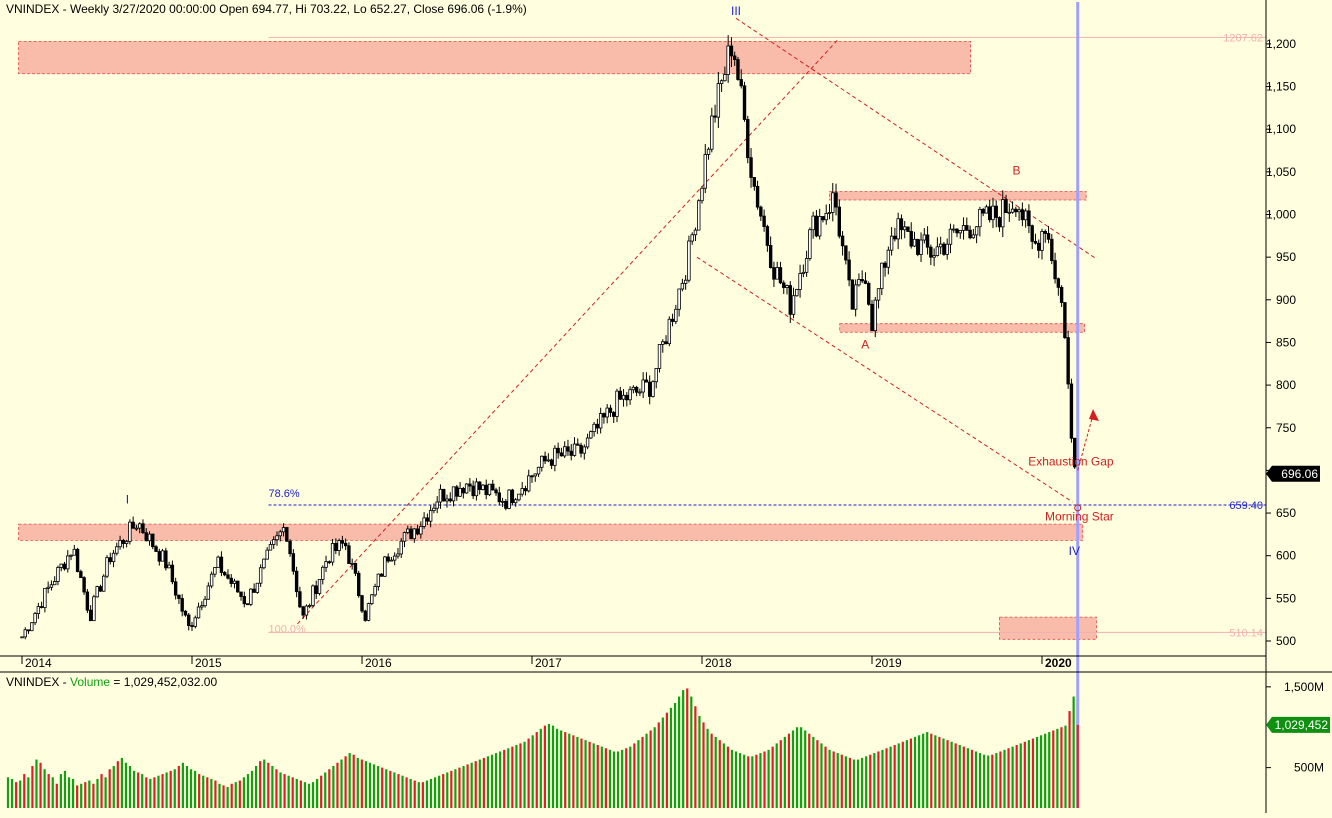  What do you see at coordinates (1281, 172) in the screenshot?
I see `y-tick-label-11: 1,050` at bounding box center [1281, 172].